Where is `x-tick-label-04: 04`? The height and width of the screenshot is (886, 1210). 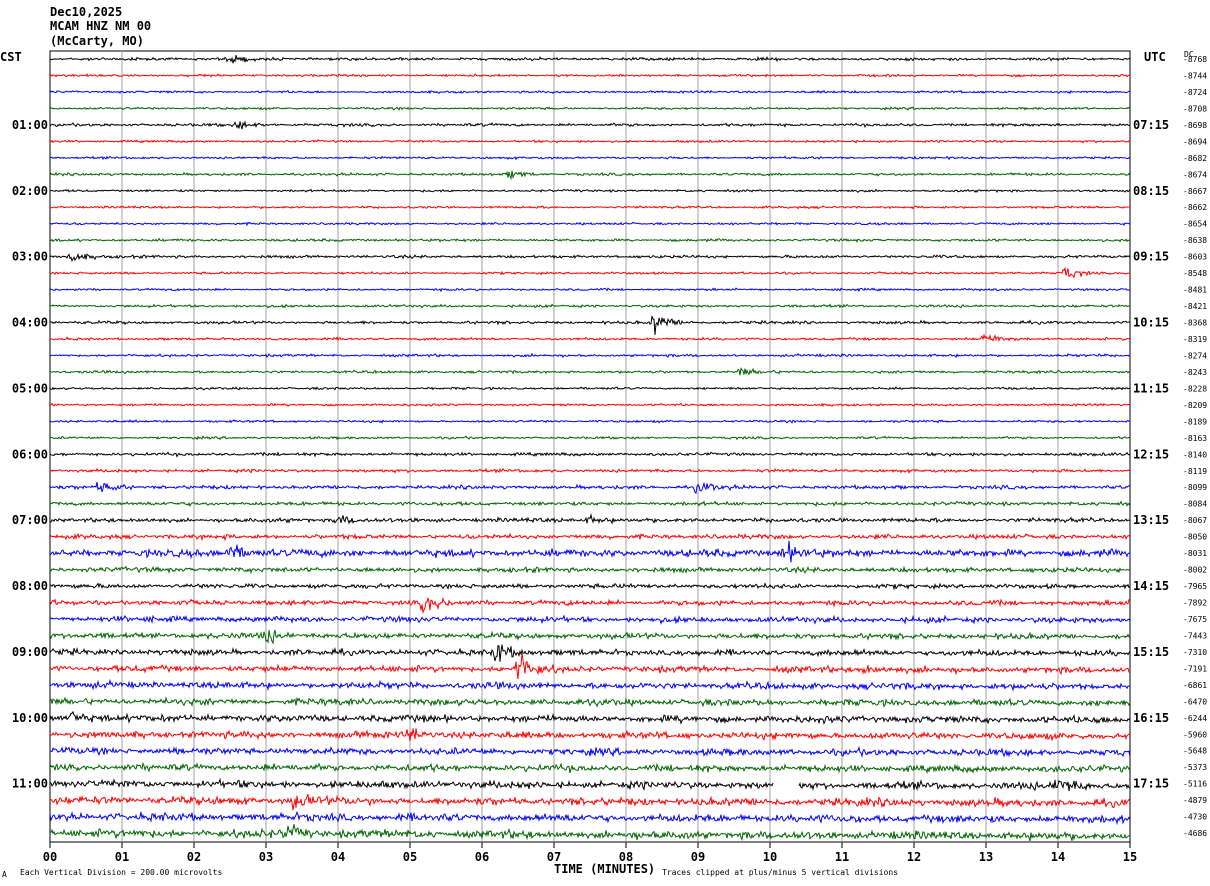 x-tick-label-04: 04 is located at coordinates (338, 857).